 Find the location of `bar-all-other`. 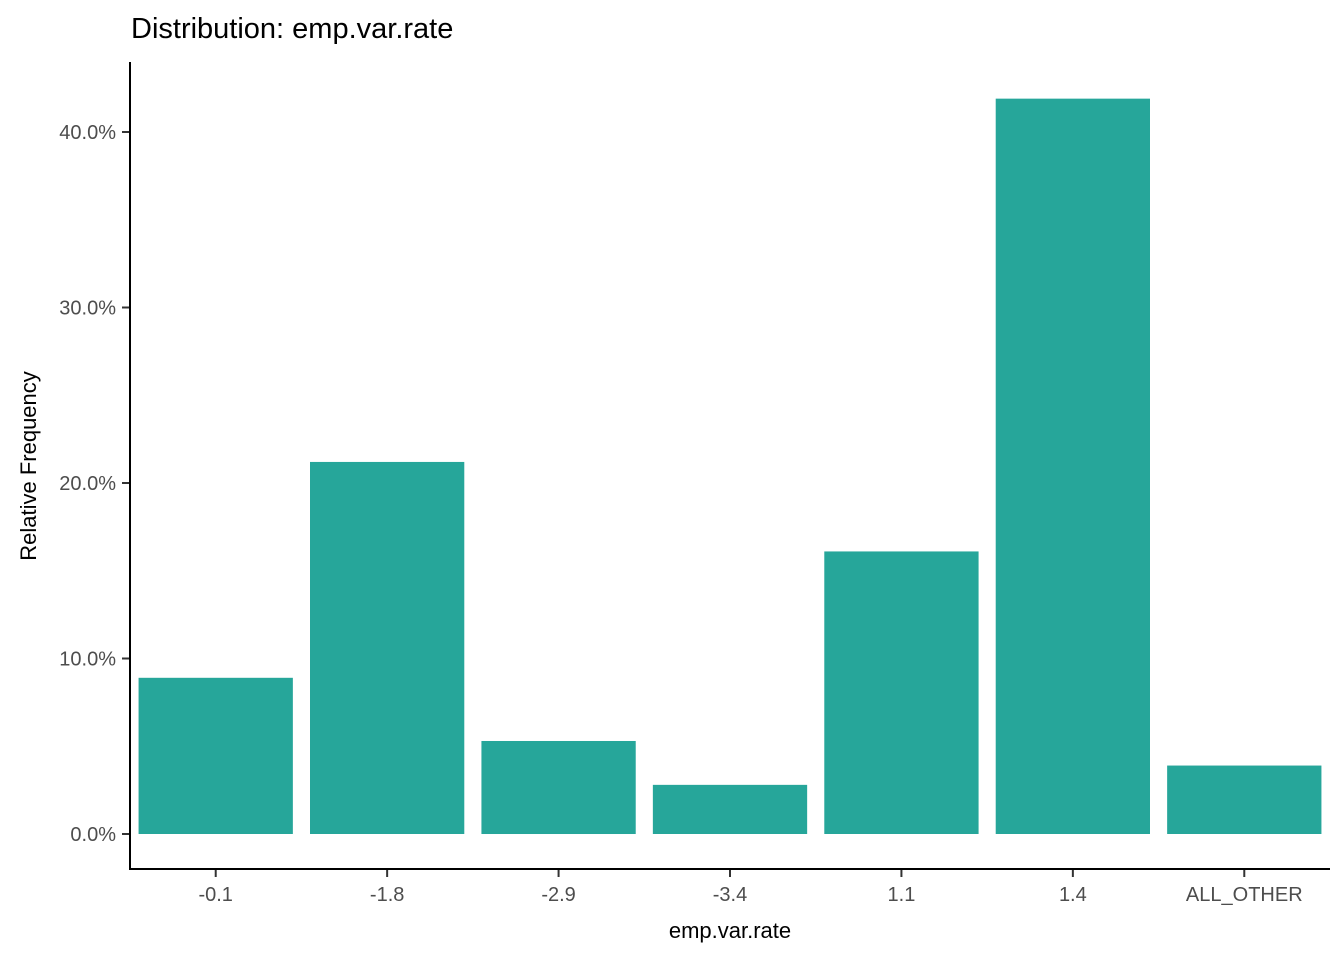

bar-all-other is located at coordinates (1244, 799).